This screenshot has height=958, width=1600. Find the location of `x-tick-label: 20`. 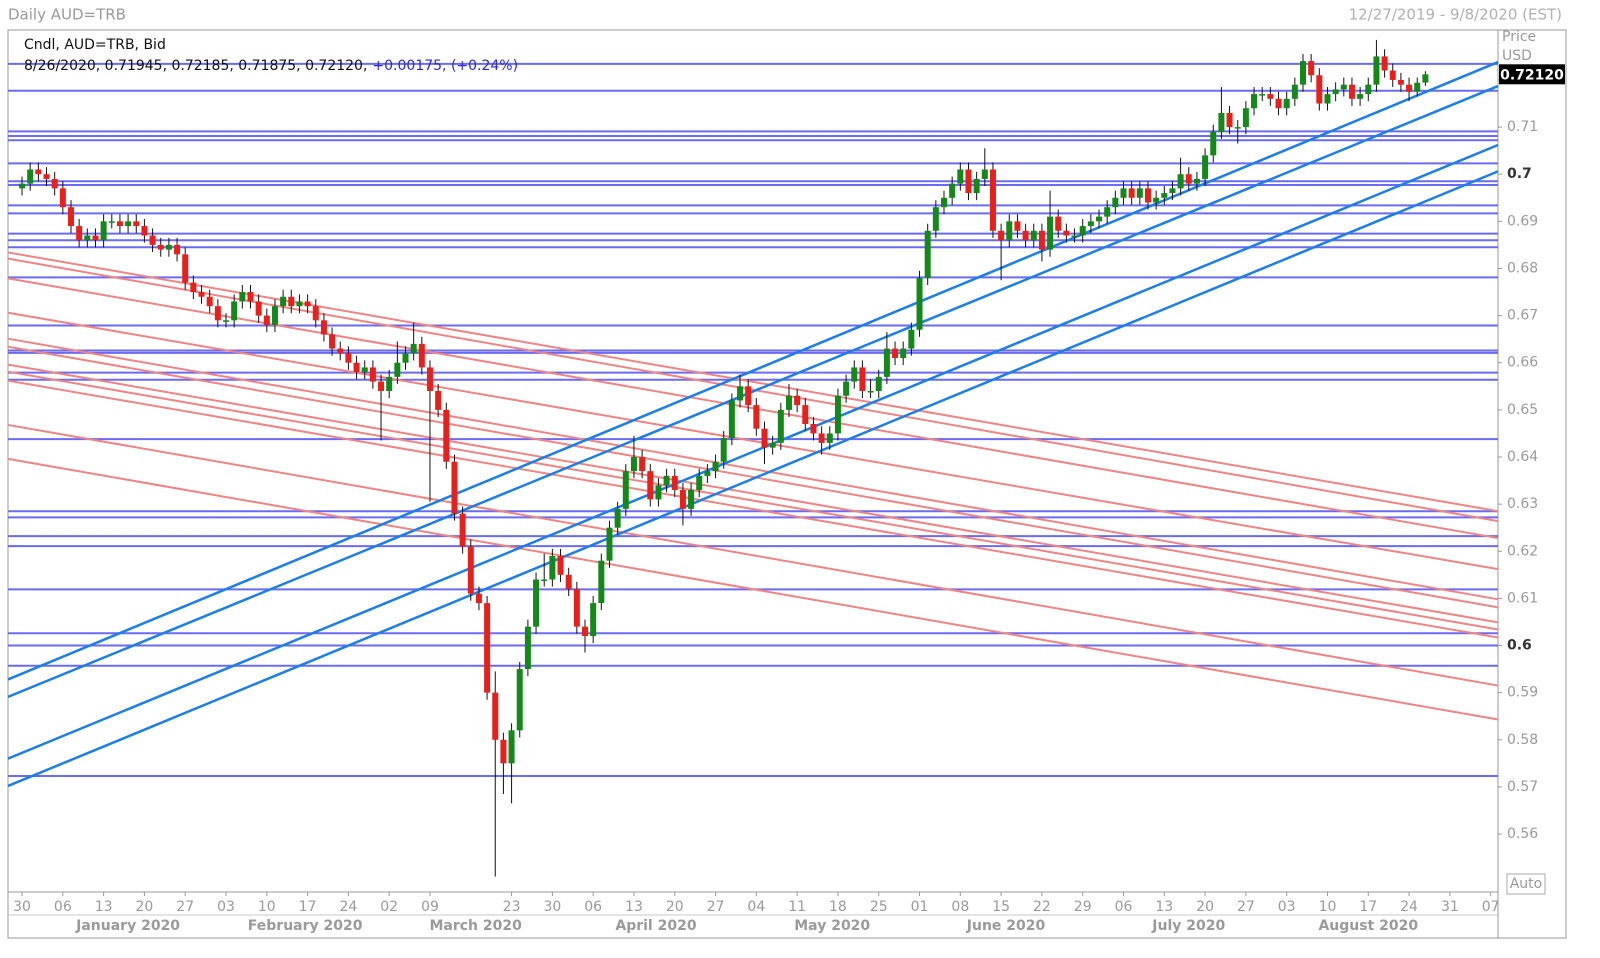

x-tick-label: 20 is located at coordinates (1205, 907).